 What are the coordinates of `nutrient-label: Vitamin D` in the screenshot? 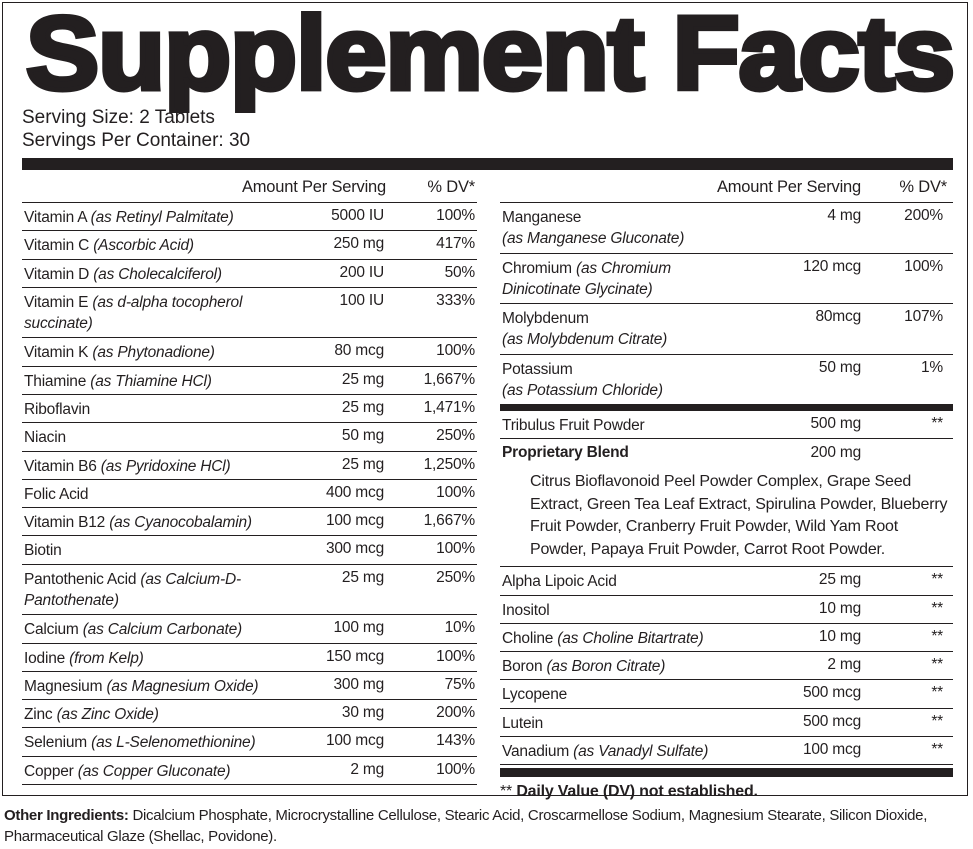 It's located at (59, 274).